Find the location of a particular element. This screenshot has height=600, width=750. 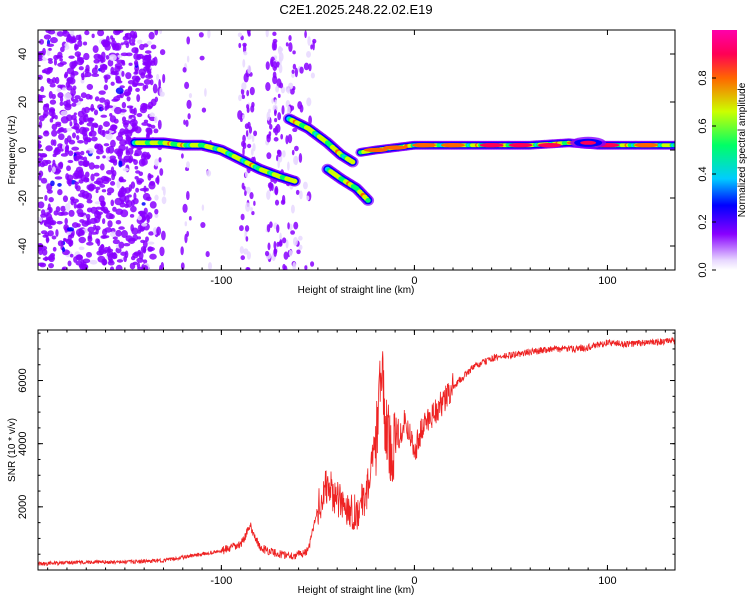

spectrogram-xtick-label: -100 is located at coordinates (221, 281).